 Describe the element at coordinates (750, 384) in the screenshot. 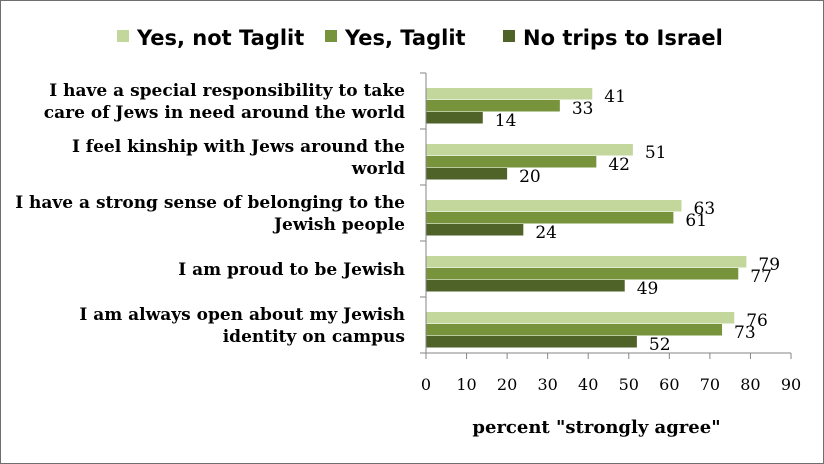

I see `x-tick-label-9: 80` at that location.